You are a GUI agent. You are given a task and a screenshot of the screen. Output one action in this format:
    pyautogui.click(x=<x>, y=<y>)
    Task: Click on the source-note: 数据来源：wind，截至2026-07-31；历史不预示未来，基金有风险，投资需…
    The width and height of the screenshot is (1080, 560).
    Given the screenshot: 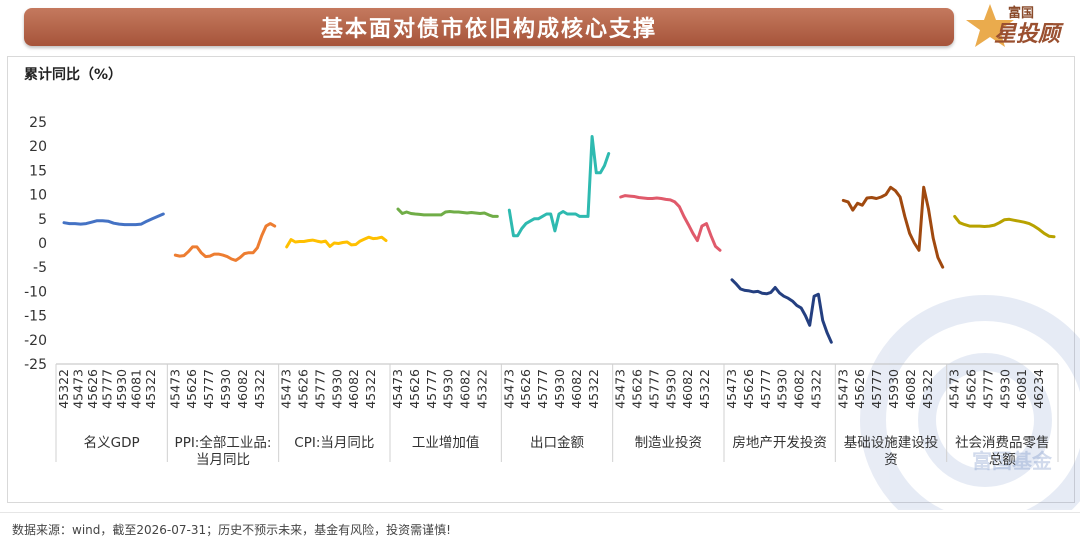 What is the action you would take?
    pyautogui.click(x=231, y=530)
    